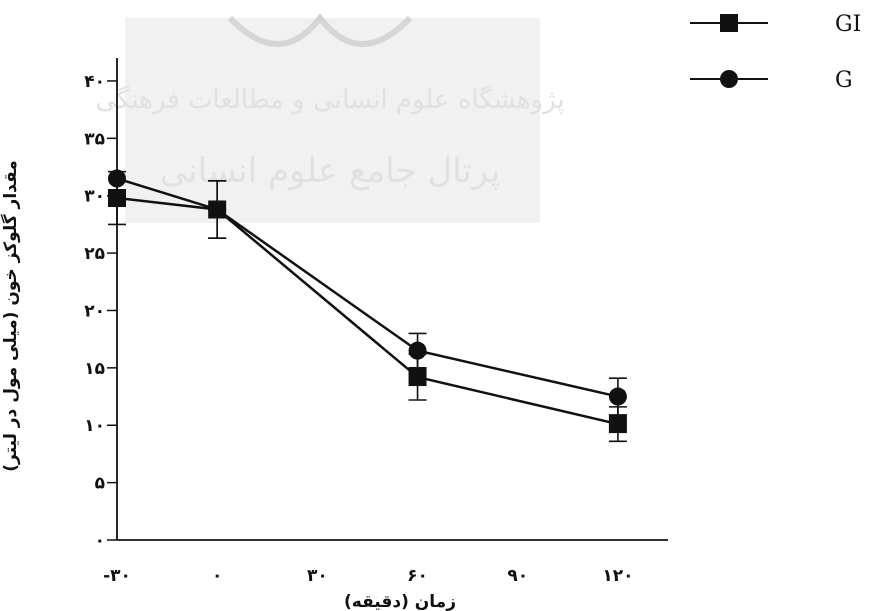  What do you see at coordinates (517, 576) in the screenshot?
I see `x-tick-label: ۹۰` at bounding box center [517, 576].